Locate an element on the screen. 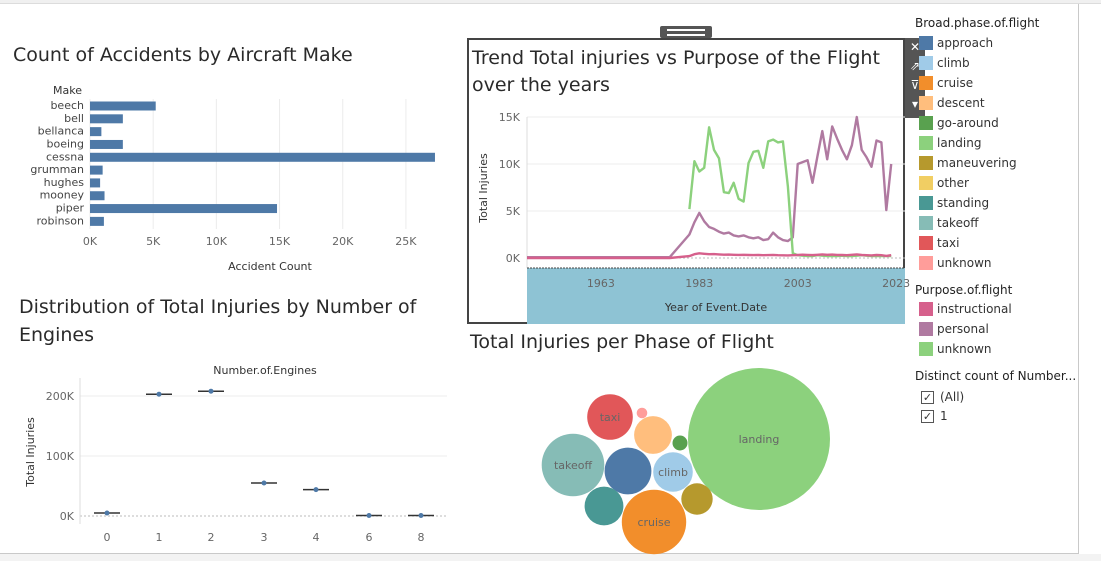 This screenshot has height=561, width=1101. phase-chart-title: Total Injuries per Phase of Flight is located at coordinates (622, 342).